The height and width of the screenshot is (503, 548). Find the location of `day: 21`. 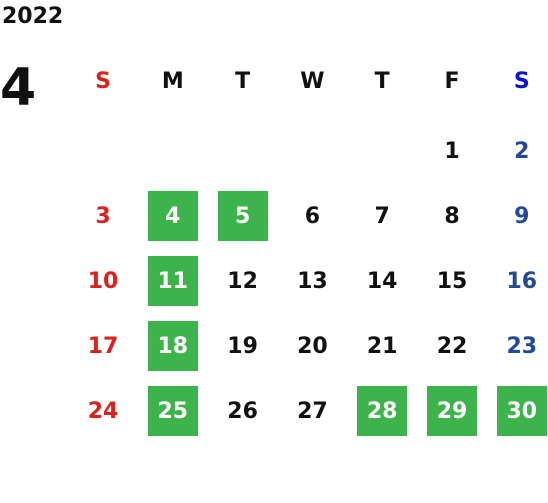

day: 21 is located at coordinates (382, 346).